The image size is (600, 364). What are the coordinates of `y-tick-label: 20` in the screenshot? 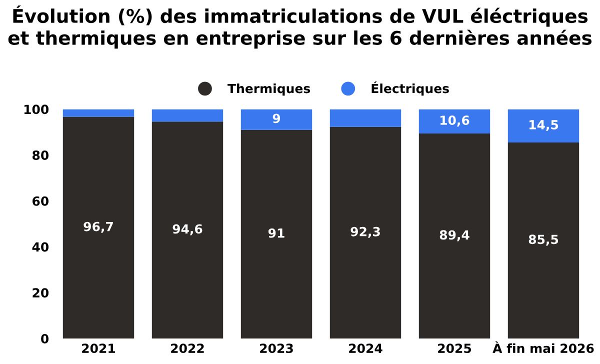 It's located at (40, 293).